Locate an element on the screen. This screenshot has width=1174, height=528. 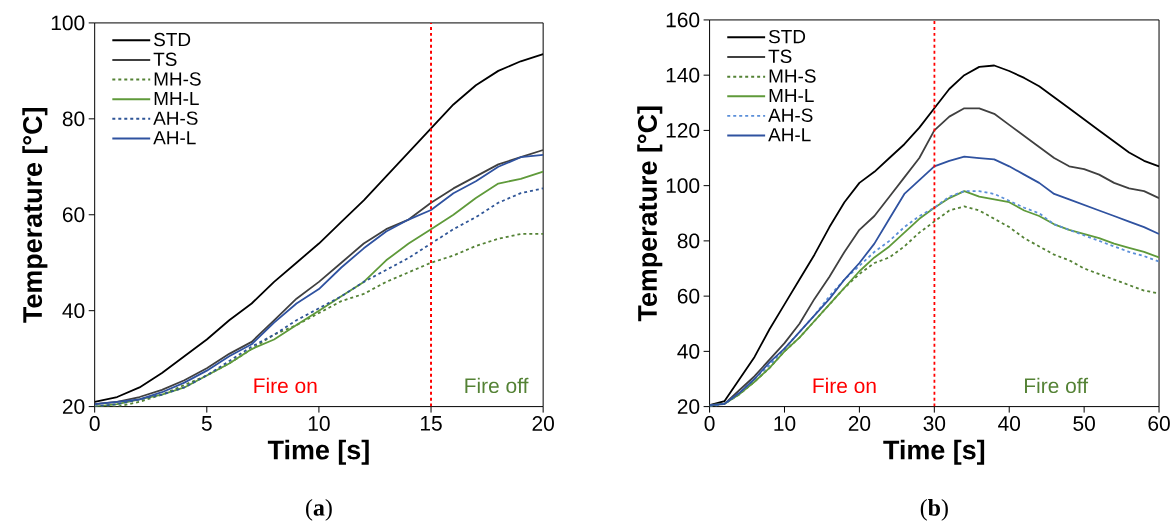
x-tick-label: 5 is located at coordinates (206, 423).